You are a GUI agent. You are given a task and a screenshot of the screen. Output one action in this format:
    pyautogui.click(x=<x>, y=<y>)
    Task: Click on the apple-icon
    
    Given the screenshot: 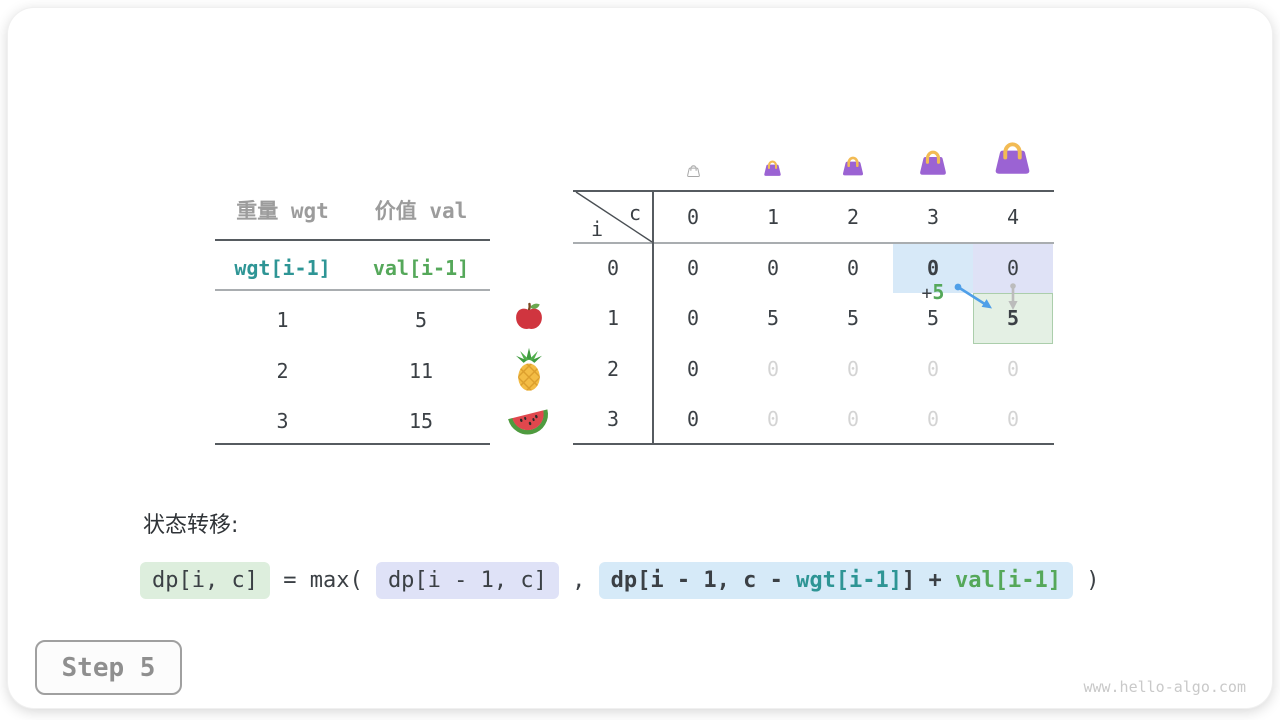 What is the action you would take?
    pyautogui.click(x=529, y=316)
    